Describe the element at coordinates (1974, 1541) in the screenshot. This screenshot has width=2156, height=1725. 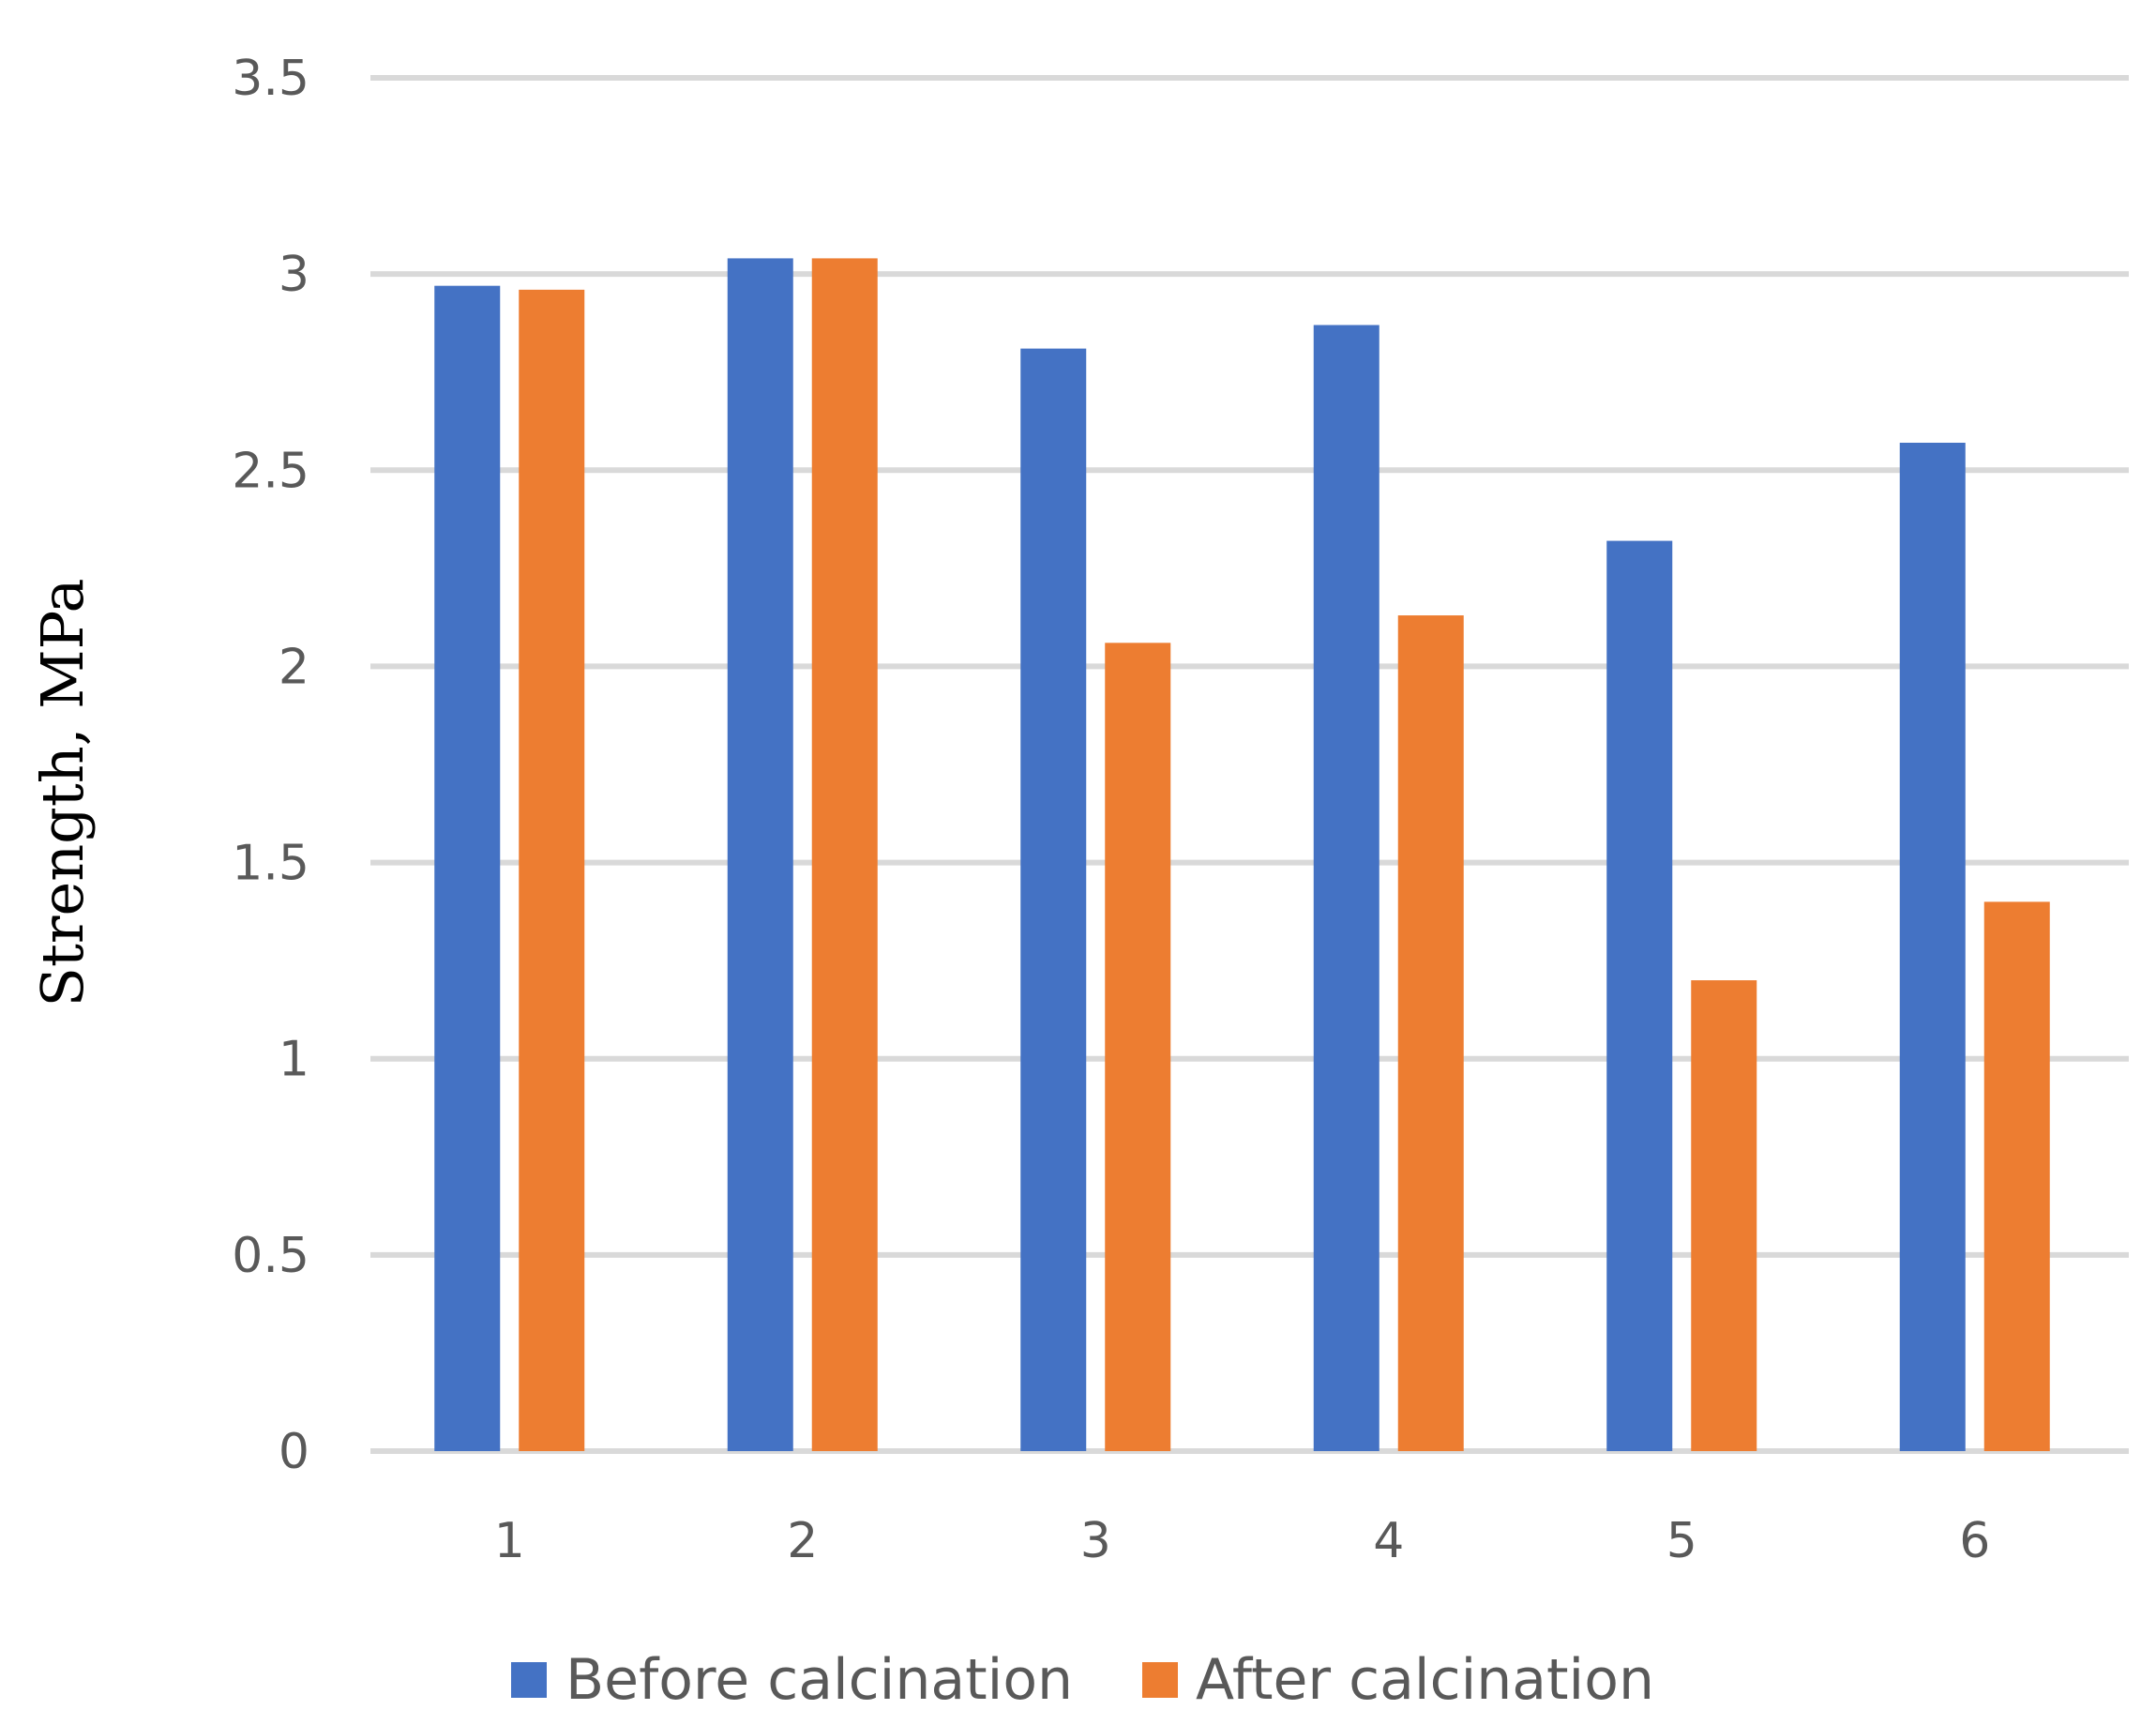
I see `x-tick-label: 6` at that location.